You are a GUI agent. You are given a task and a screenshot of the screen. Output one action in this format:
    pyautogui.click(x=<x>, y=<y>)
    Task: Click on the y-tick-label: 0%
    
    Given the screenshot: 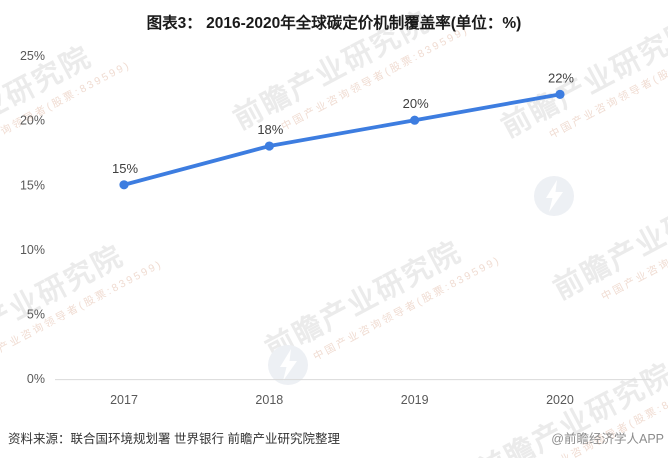 What is the action you would take?
    pyautogui.click(x=36, y=379)
    